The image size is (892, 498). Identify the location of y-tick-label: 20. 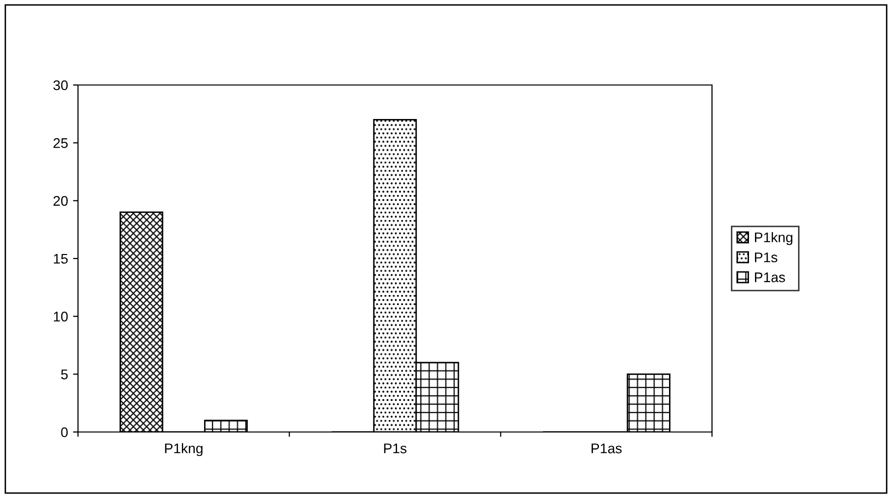
(61, 201).